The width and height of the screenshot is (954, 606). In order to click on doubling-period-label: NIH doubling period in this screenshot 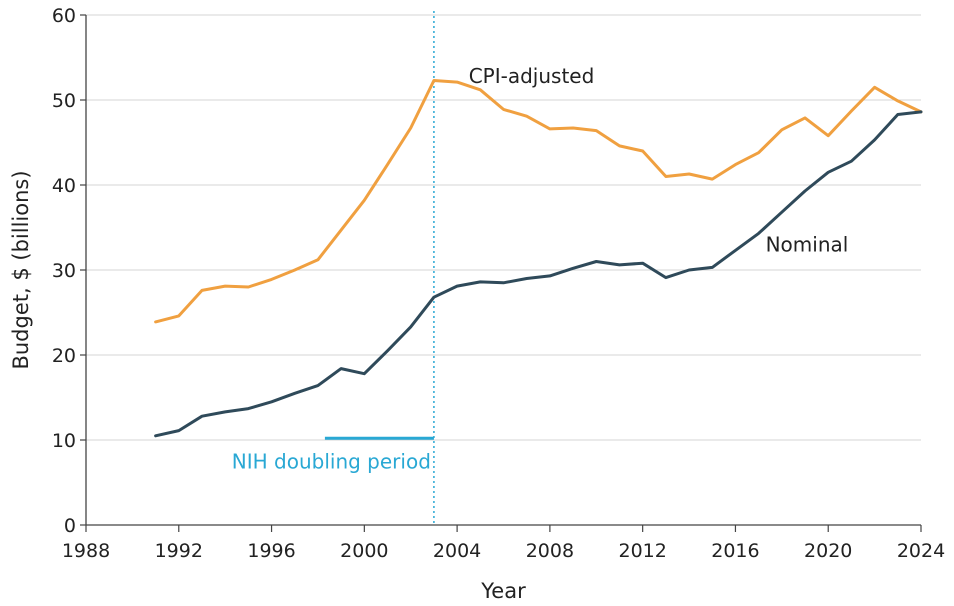, I will do `click(331, 461)`.